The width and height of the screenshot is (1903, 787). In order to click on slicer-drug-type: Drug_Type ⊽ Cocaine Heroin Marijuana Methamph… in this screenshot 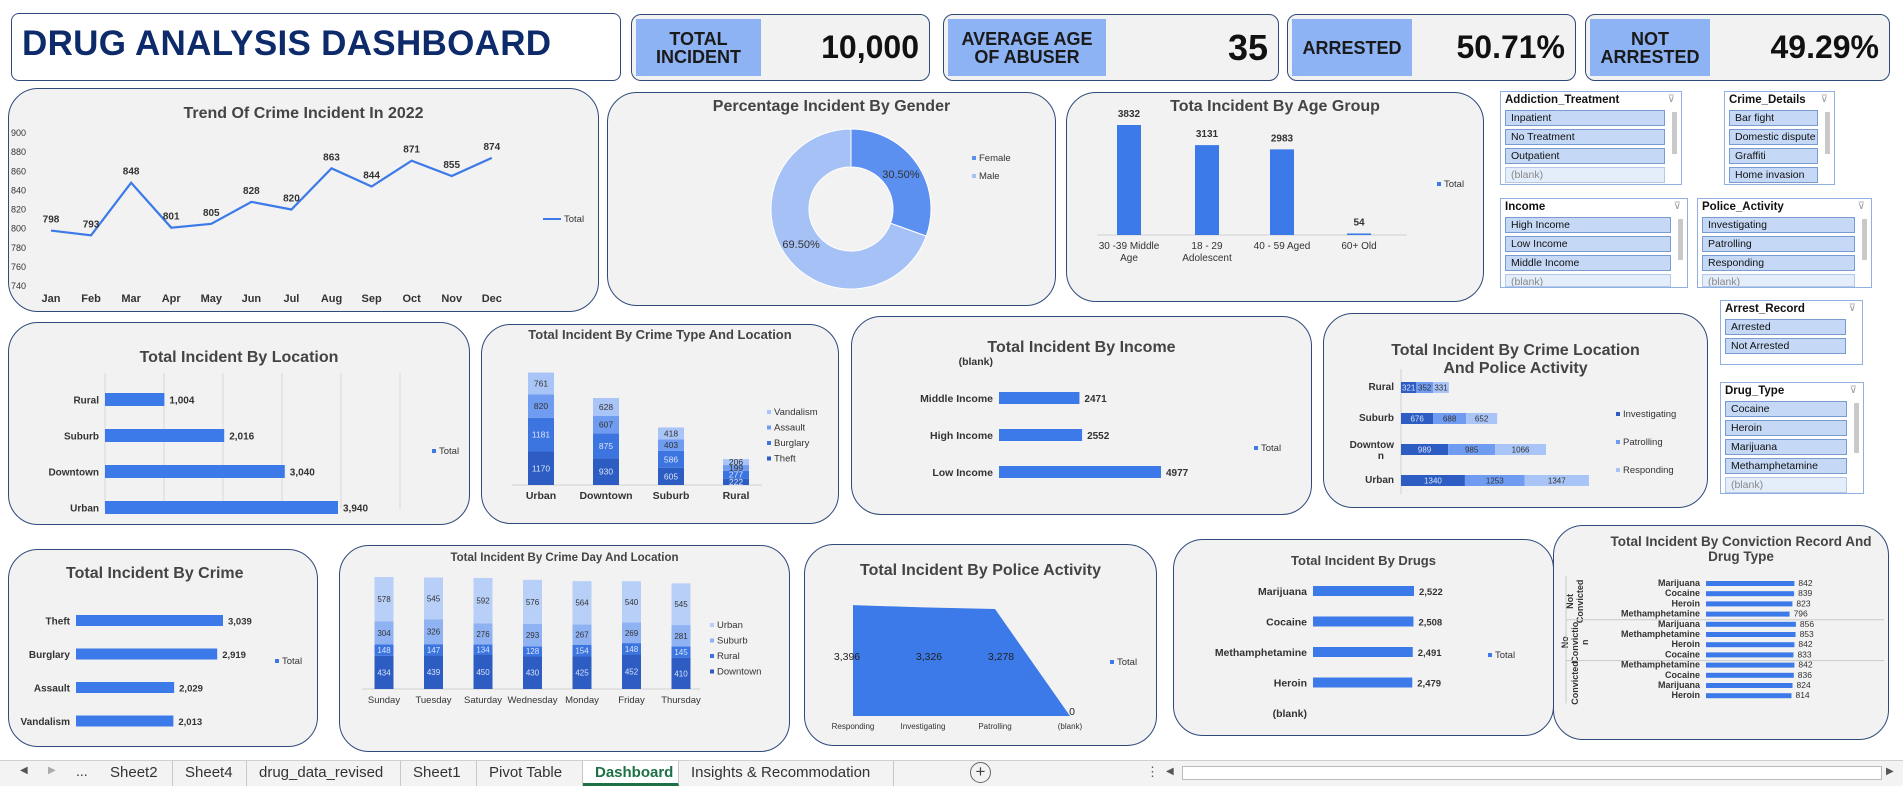, I will do `click(1792, 438)`.